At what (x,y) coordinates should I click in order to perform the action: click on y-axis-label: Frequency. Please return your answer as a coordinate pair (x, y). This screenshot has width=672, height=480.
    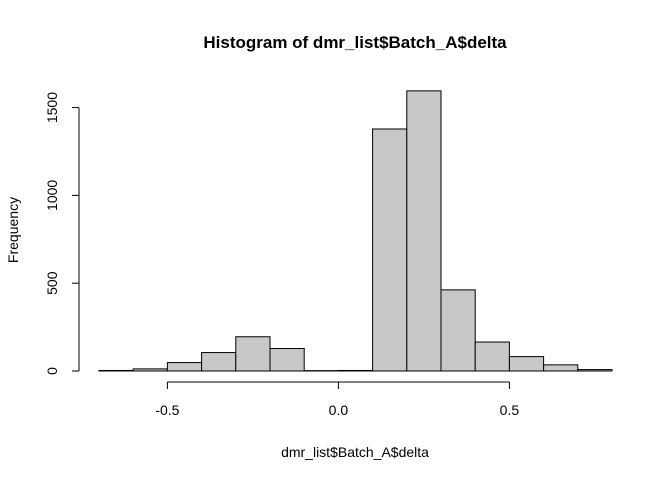
    Looking at the image, I should click on (13, 230).